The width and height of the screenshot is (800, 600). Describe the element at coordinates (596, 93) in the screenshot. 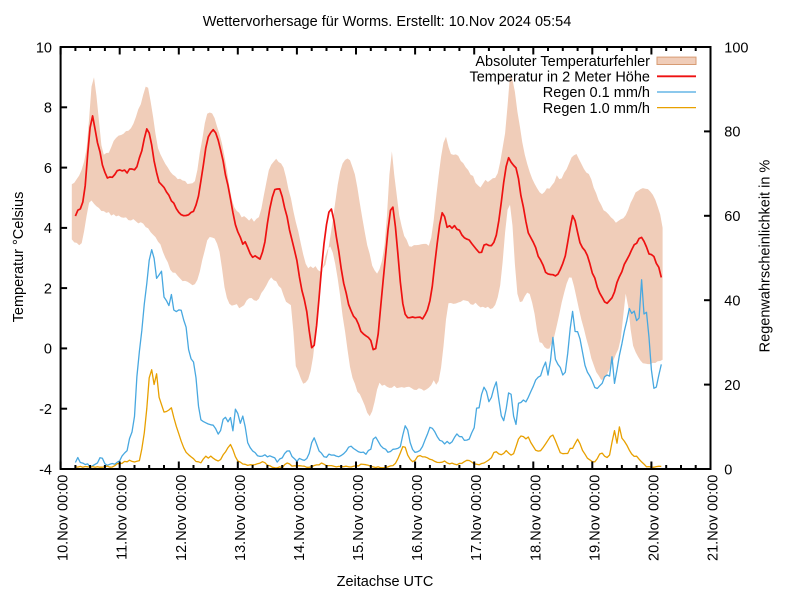

I see `svg-text: Regen 0.1 mm/h` at that location.